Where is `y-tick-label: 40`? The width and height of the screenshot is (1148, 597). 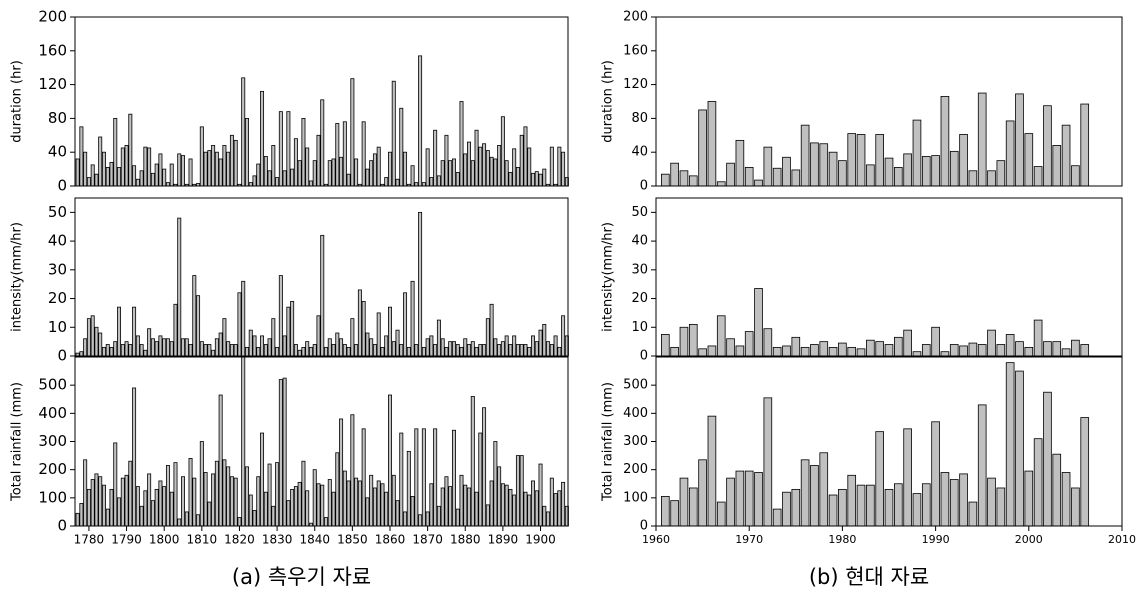 y-tick-label: 40 is located at coordinates (639, 241).